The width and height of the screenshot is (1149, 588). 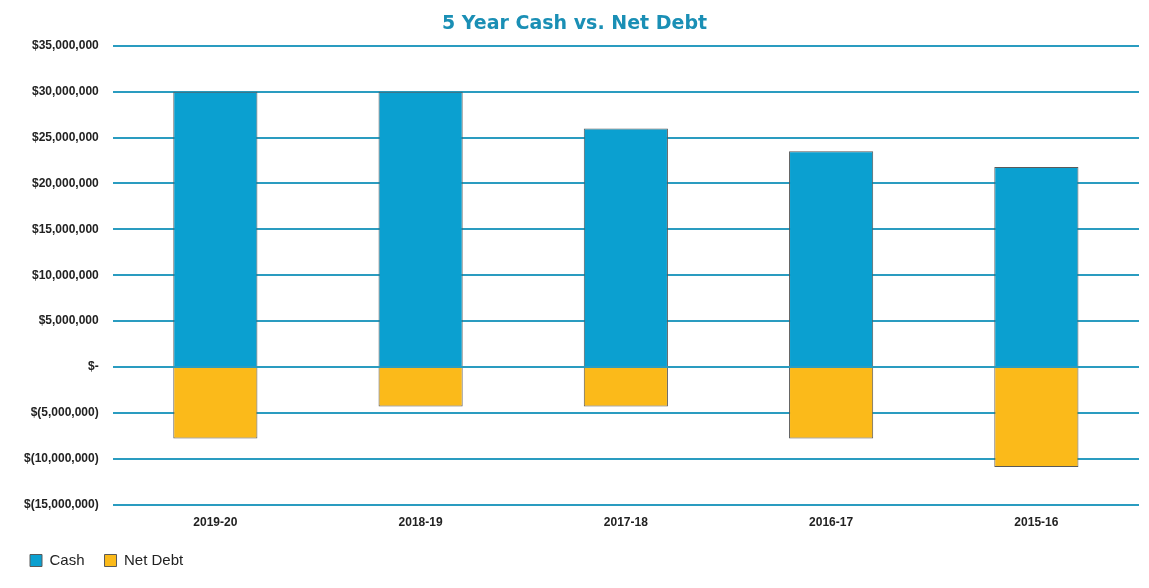 What do you see at coordinates (65, 182) in the screenshot?
I see `y-tick-label: $20,000,000` at bounding box center [65, 182].